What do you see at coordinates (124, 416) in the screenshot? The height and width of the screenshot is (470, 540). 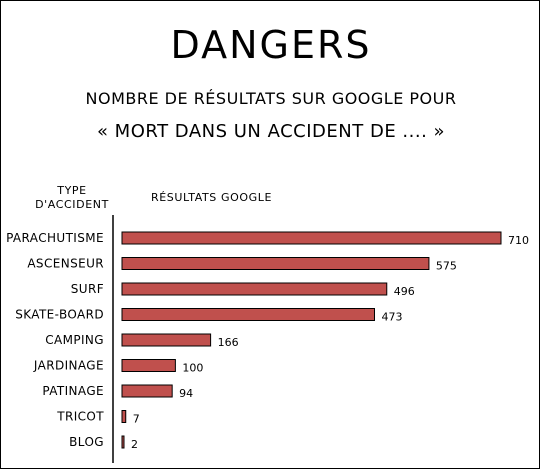 I see `bar-tricot` at bounding box center [124, 416].